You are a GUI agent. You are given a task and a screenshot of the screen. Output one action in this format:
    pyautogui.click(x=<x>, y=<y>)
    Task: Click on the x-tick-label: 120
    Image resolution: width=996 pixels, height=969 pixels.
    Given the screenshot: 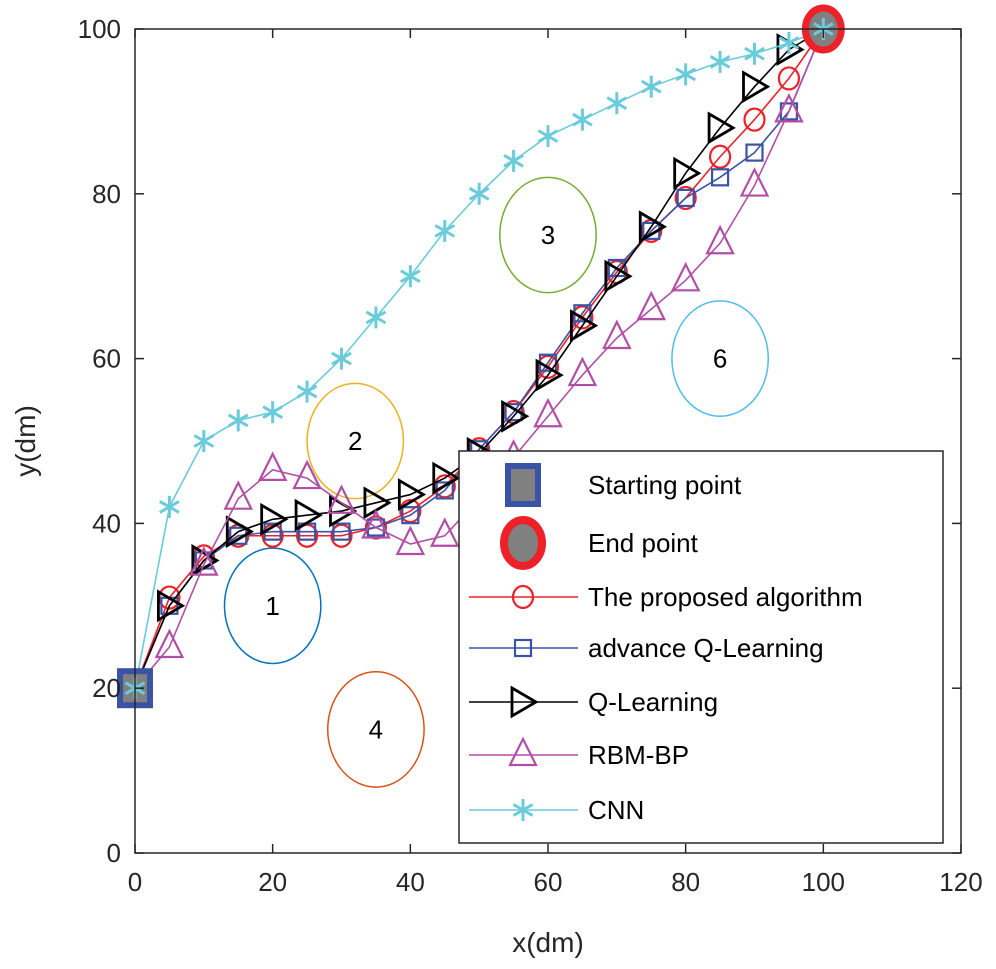 What is the action you would take?
    pyautogui.click(x=960, y=882)
    